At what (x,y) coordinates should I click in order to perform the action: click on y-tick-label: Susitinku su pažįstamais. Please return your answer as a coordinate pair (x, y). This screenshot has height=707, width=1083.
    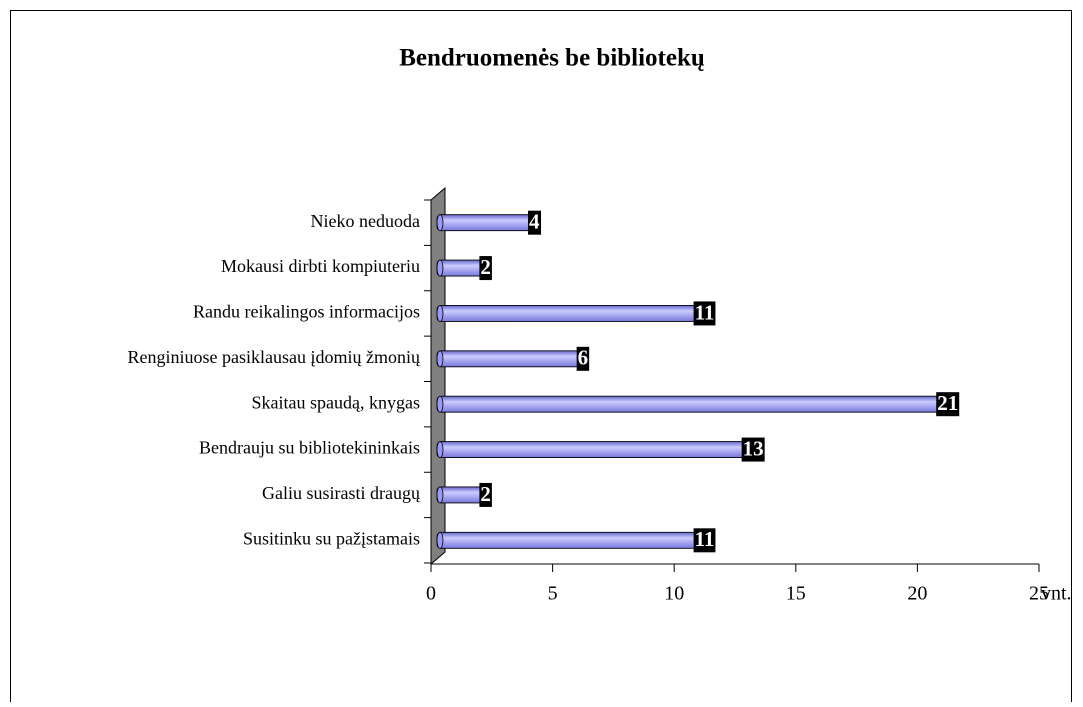
    Looking at the image, I should click on (331, 538).